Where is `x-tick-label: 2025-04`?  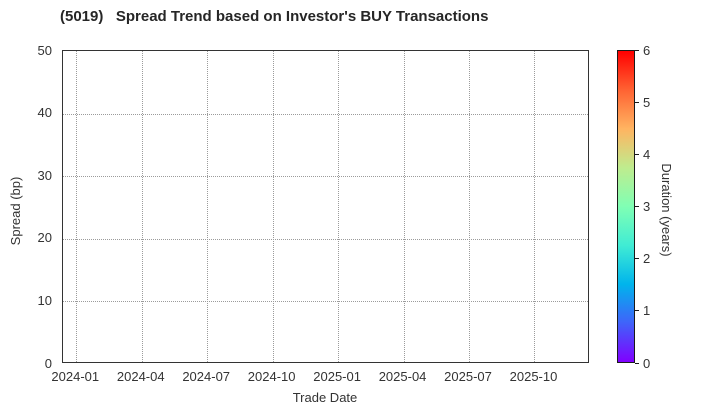 x-tick-label: 2025-04 is located at coordinates (402, 376).